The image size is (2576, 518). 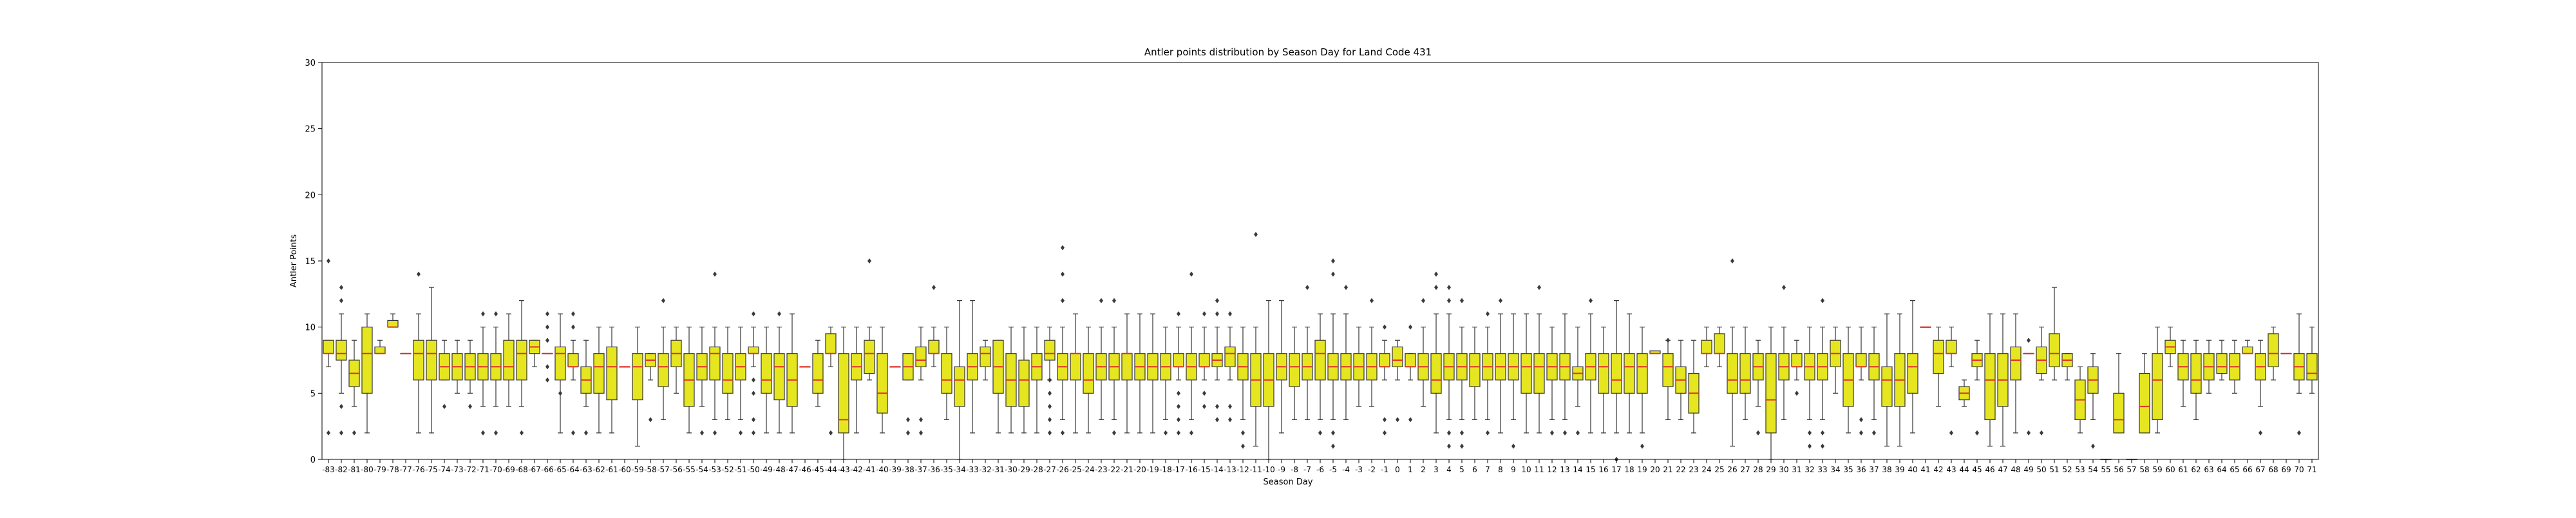 What do you see at coordinates (1822, 469) in the screenshot?
I see `x-tick-label: 33` at bounding box center [1822, 469].